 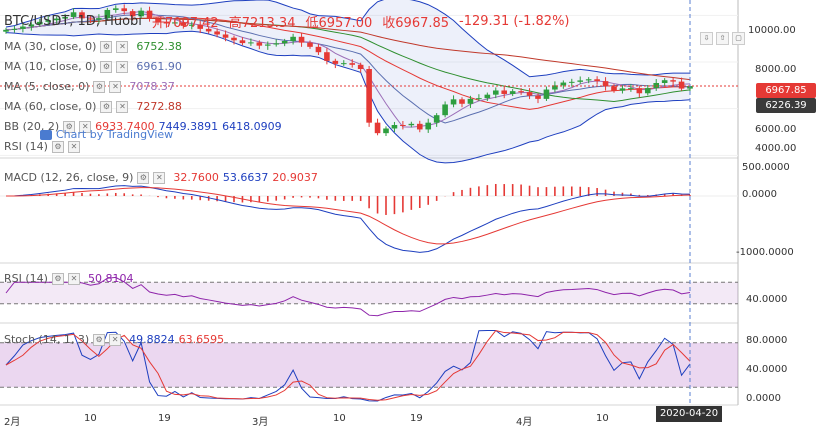 I want to click on time-tick: 19, so click(x=164, y=418).